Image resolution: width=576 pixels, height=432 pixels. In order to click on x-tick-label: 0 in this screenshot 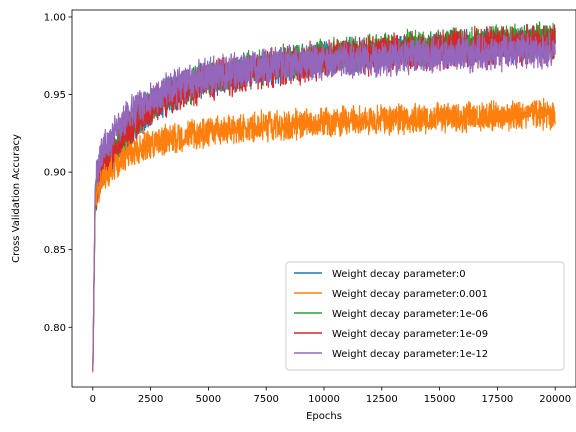, I will do `click(93, 399)`.